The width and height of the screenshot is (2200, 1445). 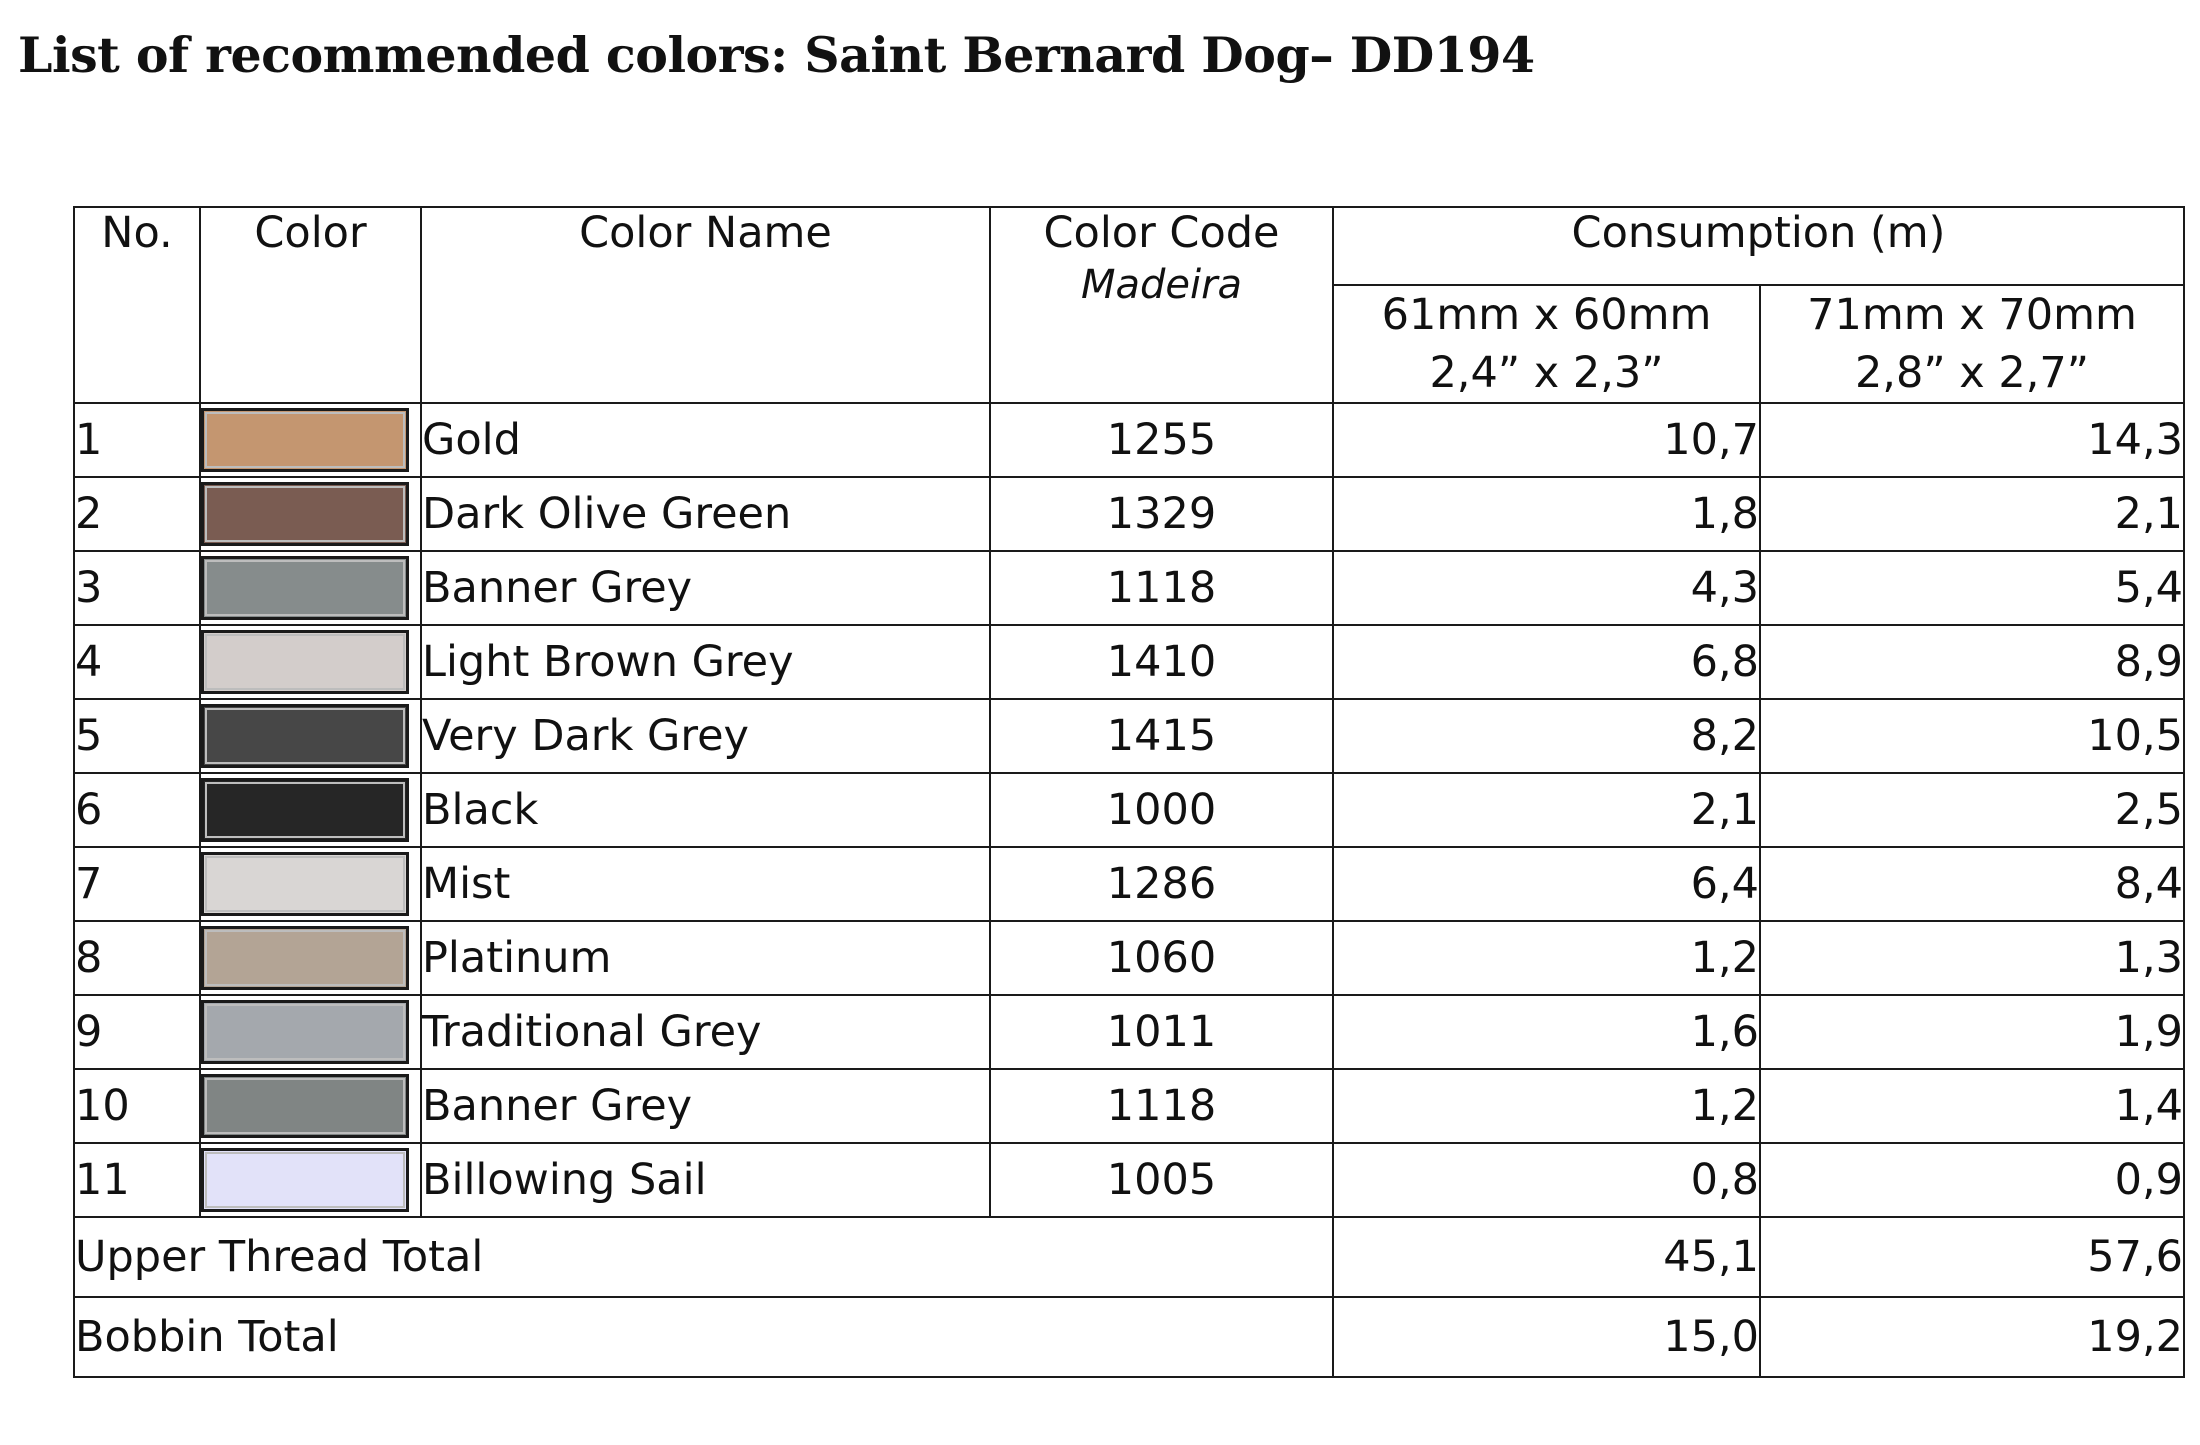 What do you see at coordinates (705, 305) in the screenshot?
I see `header-color-name: Color Name` at bounding box center [705, 305].